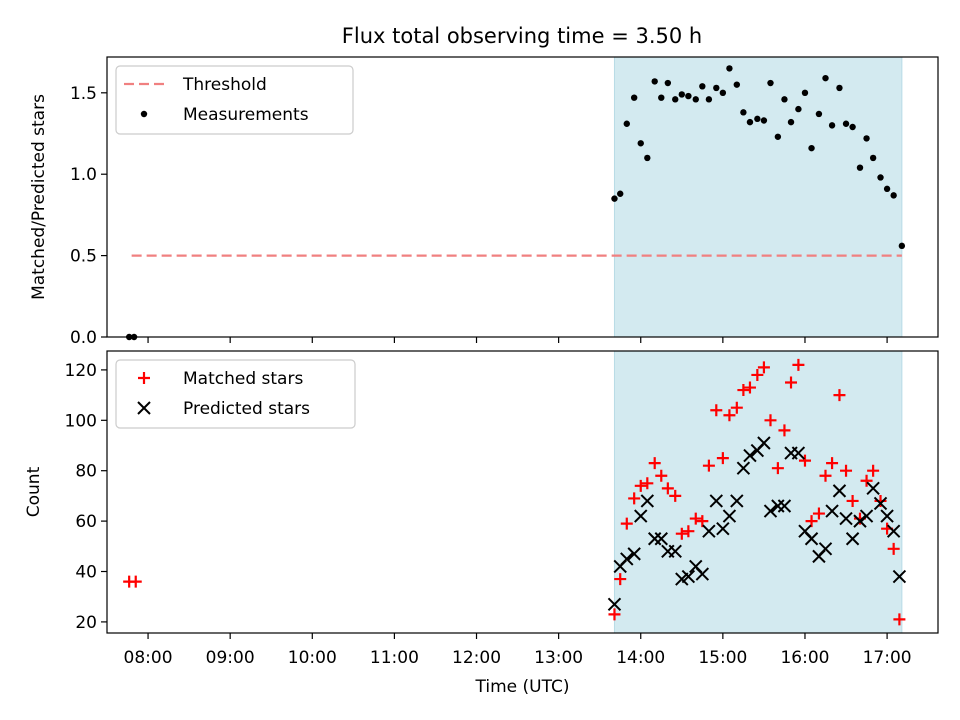  I want to click on xlabel: Time (UTC), so click(522, 687).